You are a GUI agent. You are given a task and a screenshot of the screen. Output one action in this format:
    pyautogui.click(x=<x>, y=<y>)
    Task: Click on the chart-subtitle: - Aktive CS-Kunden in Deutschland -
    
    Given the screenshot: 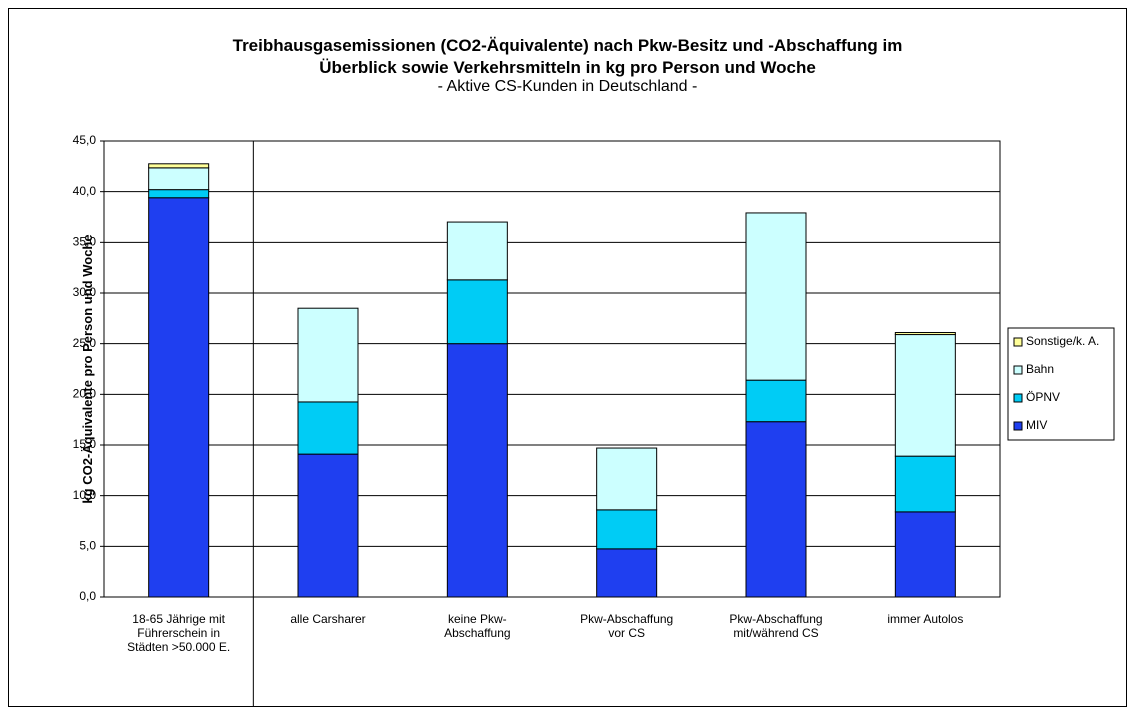 What is the action you would take?
    pyautogui.click(x=567, y=86)
    